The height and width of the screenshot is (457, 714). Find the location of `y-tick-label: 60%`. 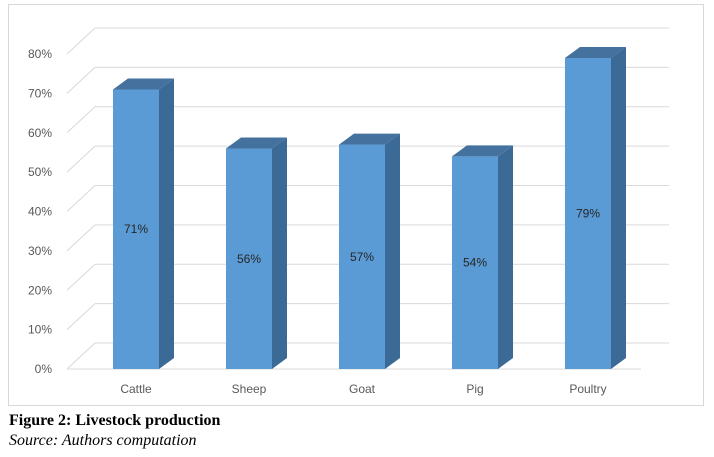

y-tick-label: 60% is located at coordinates (40, 133).